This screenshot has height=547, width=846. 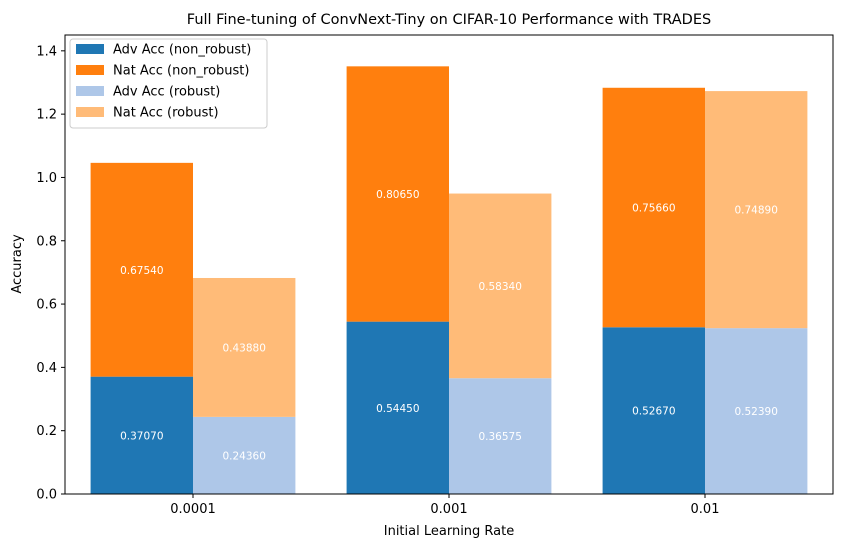 I want to click on legend-label-nat-acc-robust: Nat Acc (robust), so click(x=166, y=113).